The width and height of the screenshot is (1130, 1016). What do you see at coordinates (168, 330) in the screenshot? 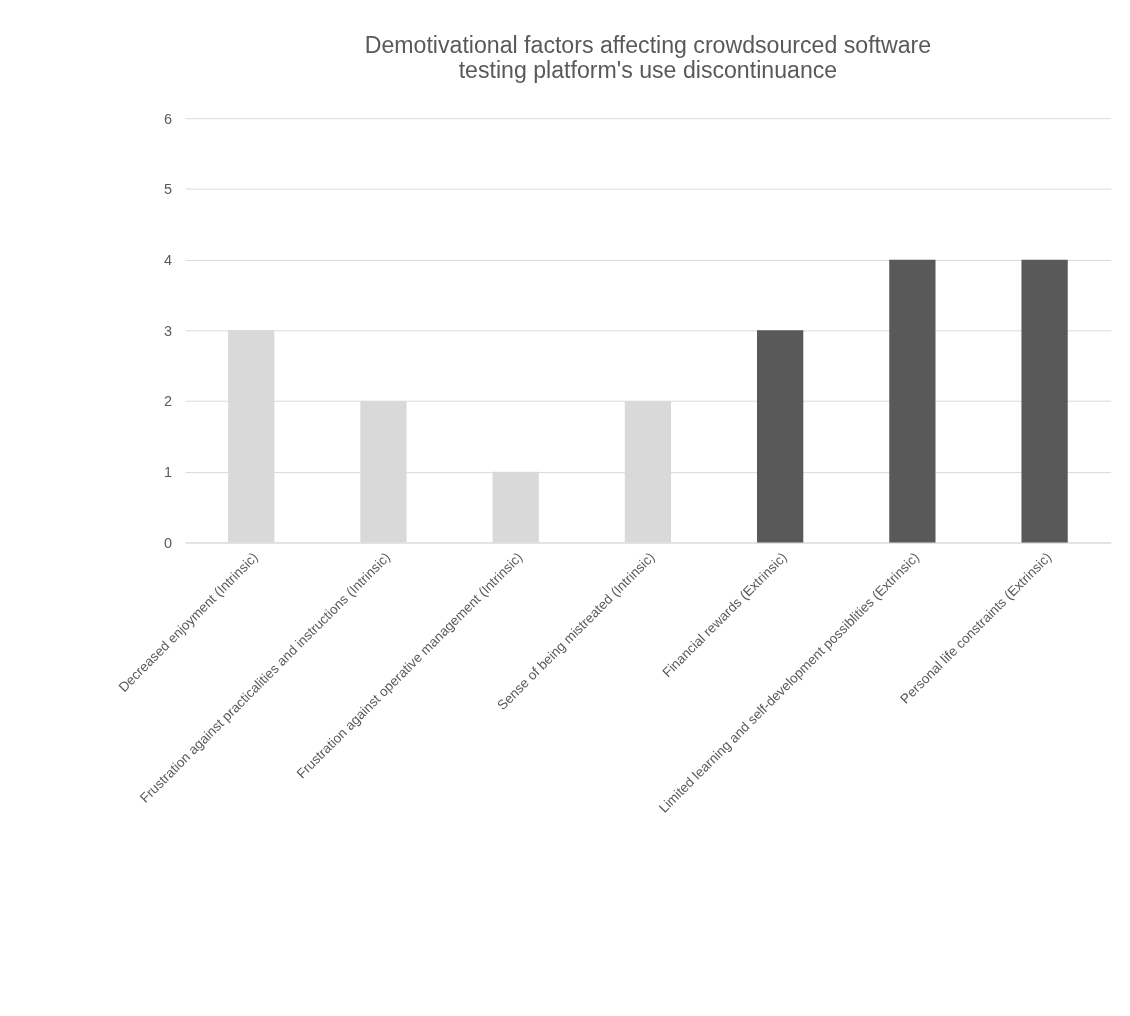
I see `y-tick-label: 3` at bounding box center [168, 330].